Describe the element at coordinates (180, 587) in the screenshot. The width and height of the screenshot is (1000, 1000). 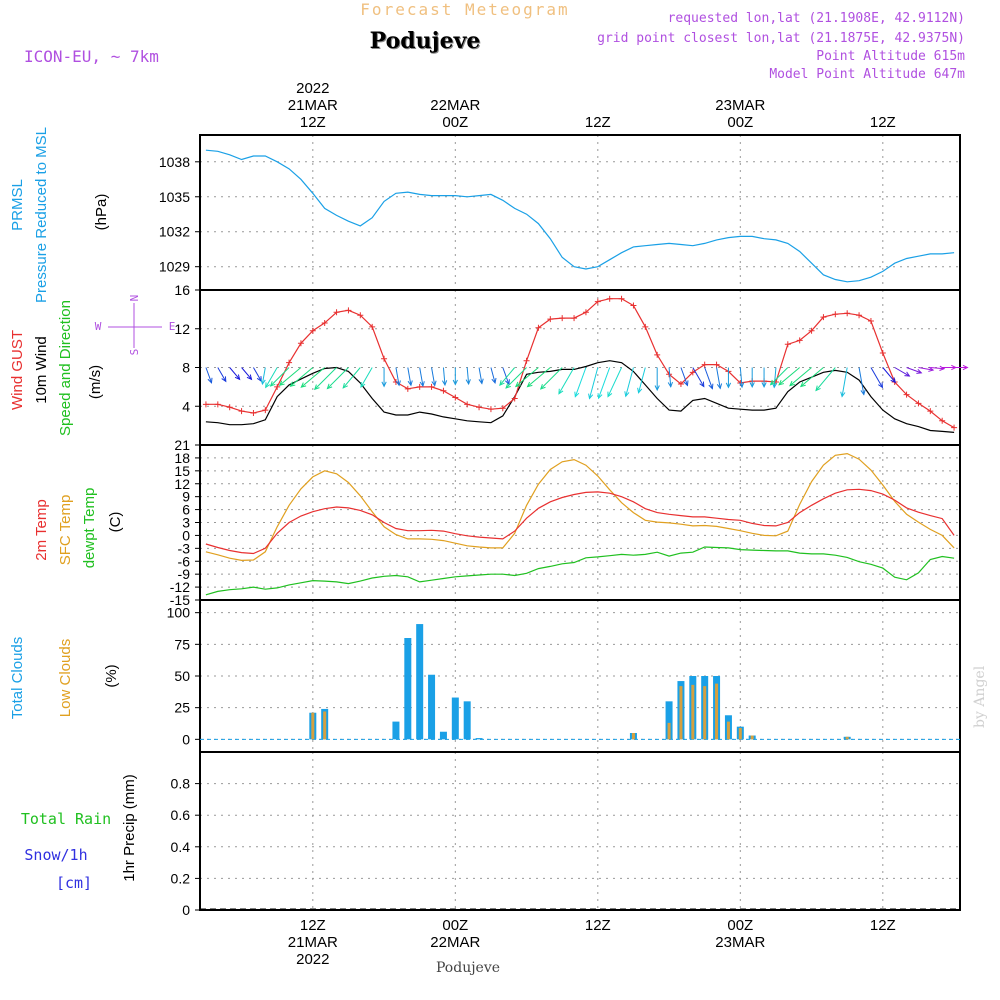
I see `ytick-label: -12` at that location.